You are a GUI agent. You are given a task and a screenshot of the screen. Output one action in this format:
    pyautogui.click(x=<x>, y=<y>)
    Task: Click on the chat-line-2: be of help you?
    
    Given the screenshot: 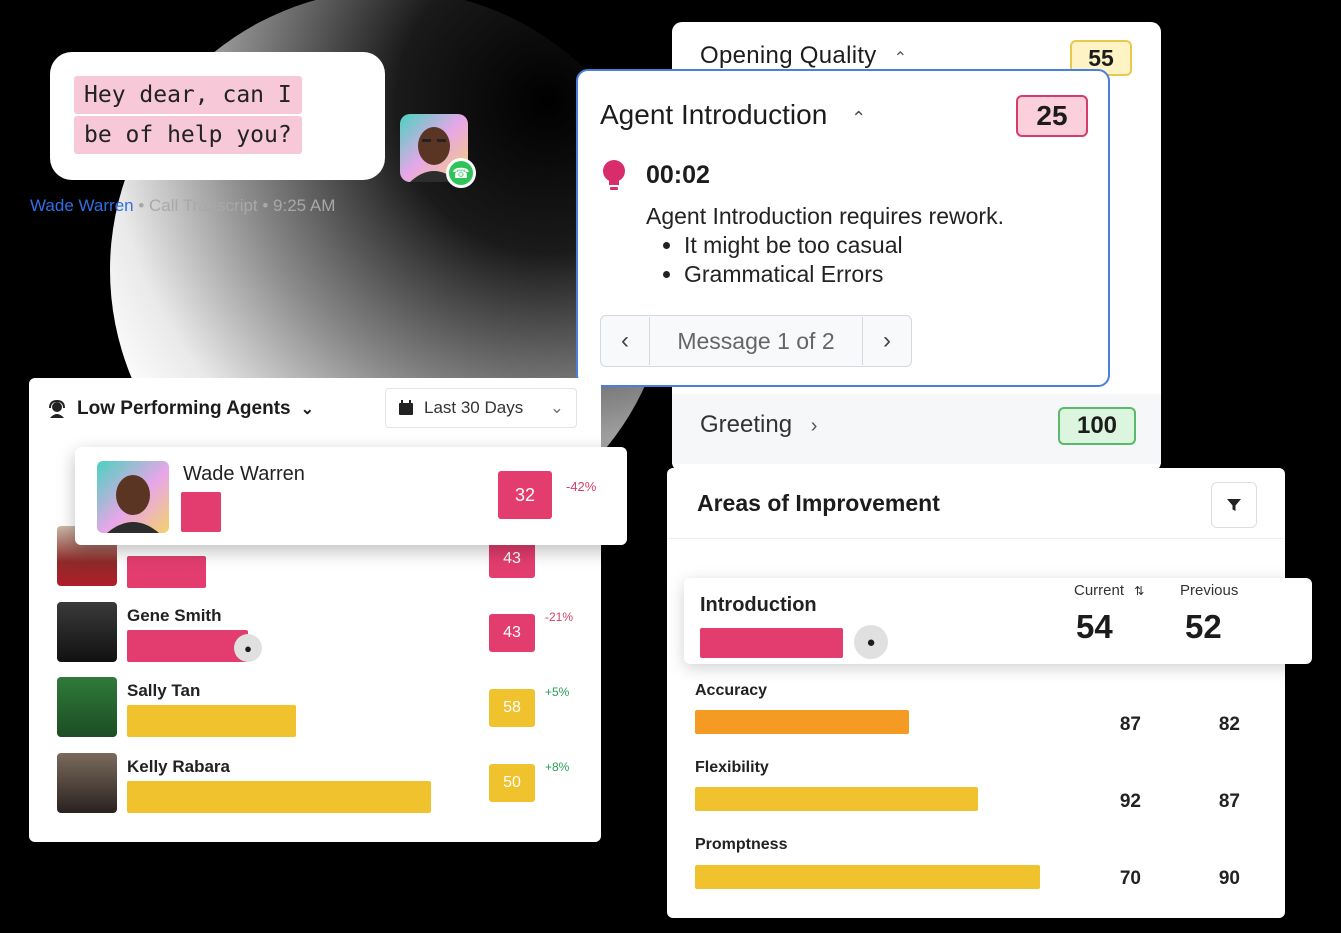 What is the action you would take?
    pyautogui.click(x=188, y=135)
    